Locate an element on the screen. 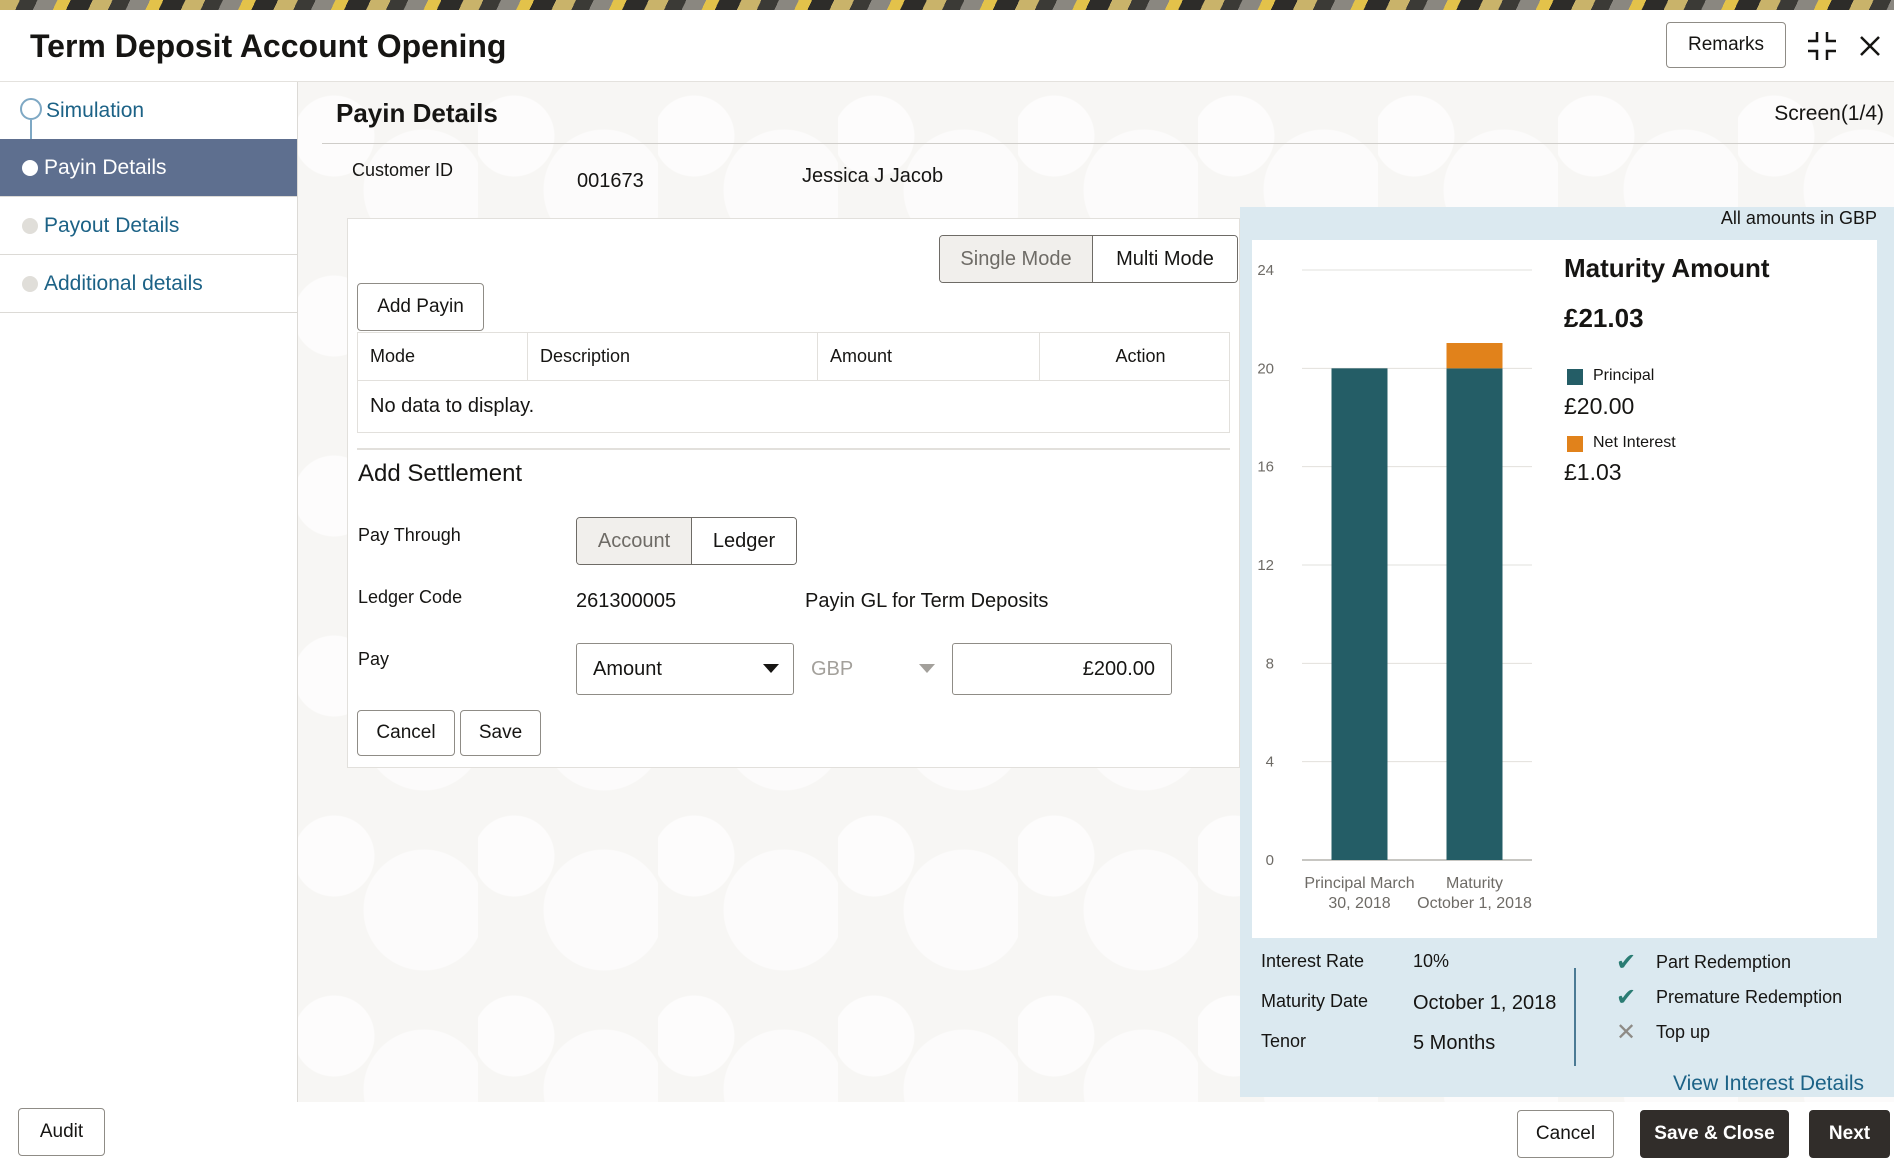 This screenshot has height=1166, width=1894. y-tick-label: 12 is located at coordinates (1265, 565).